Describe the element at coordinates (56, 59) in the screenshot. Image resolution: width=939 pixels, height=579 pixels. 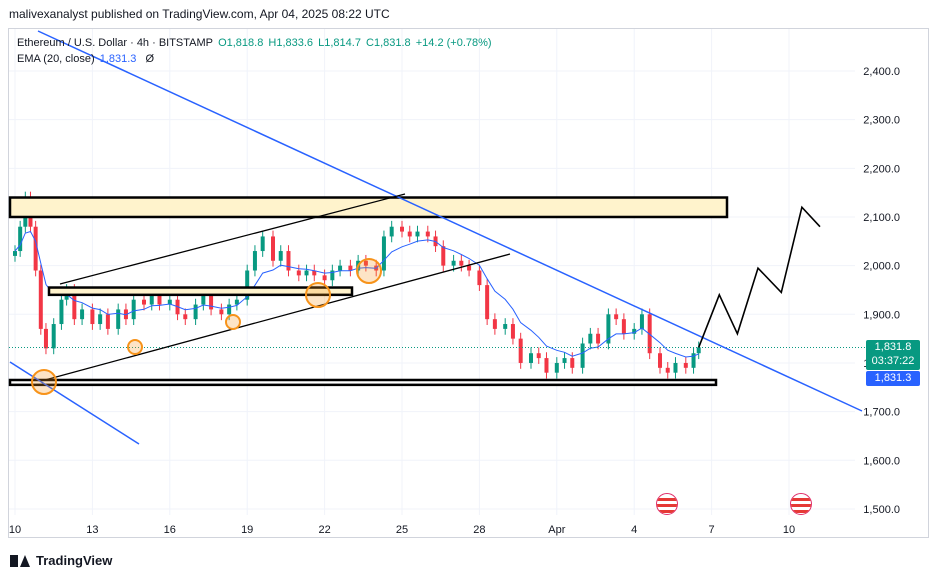
I see `ema-label: EMA (20, close)` at that location.